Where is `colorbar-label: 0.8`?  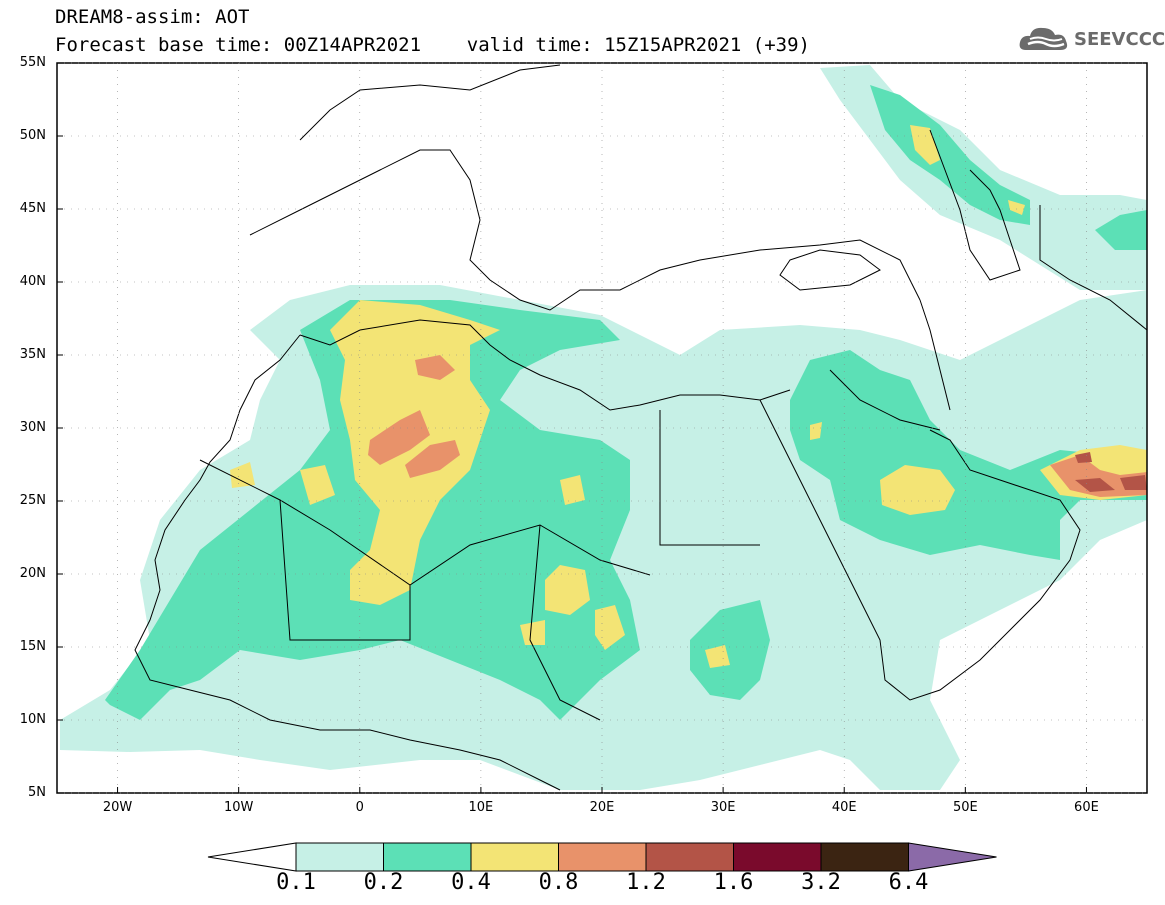 colorbar-label: 0.8 is located at coordinates (558, 882).